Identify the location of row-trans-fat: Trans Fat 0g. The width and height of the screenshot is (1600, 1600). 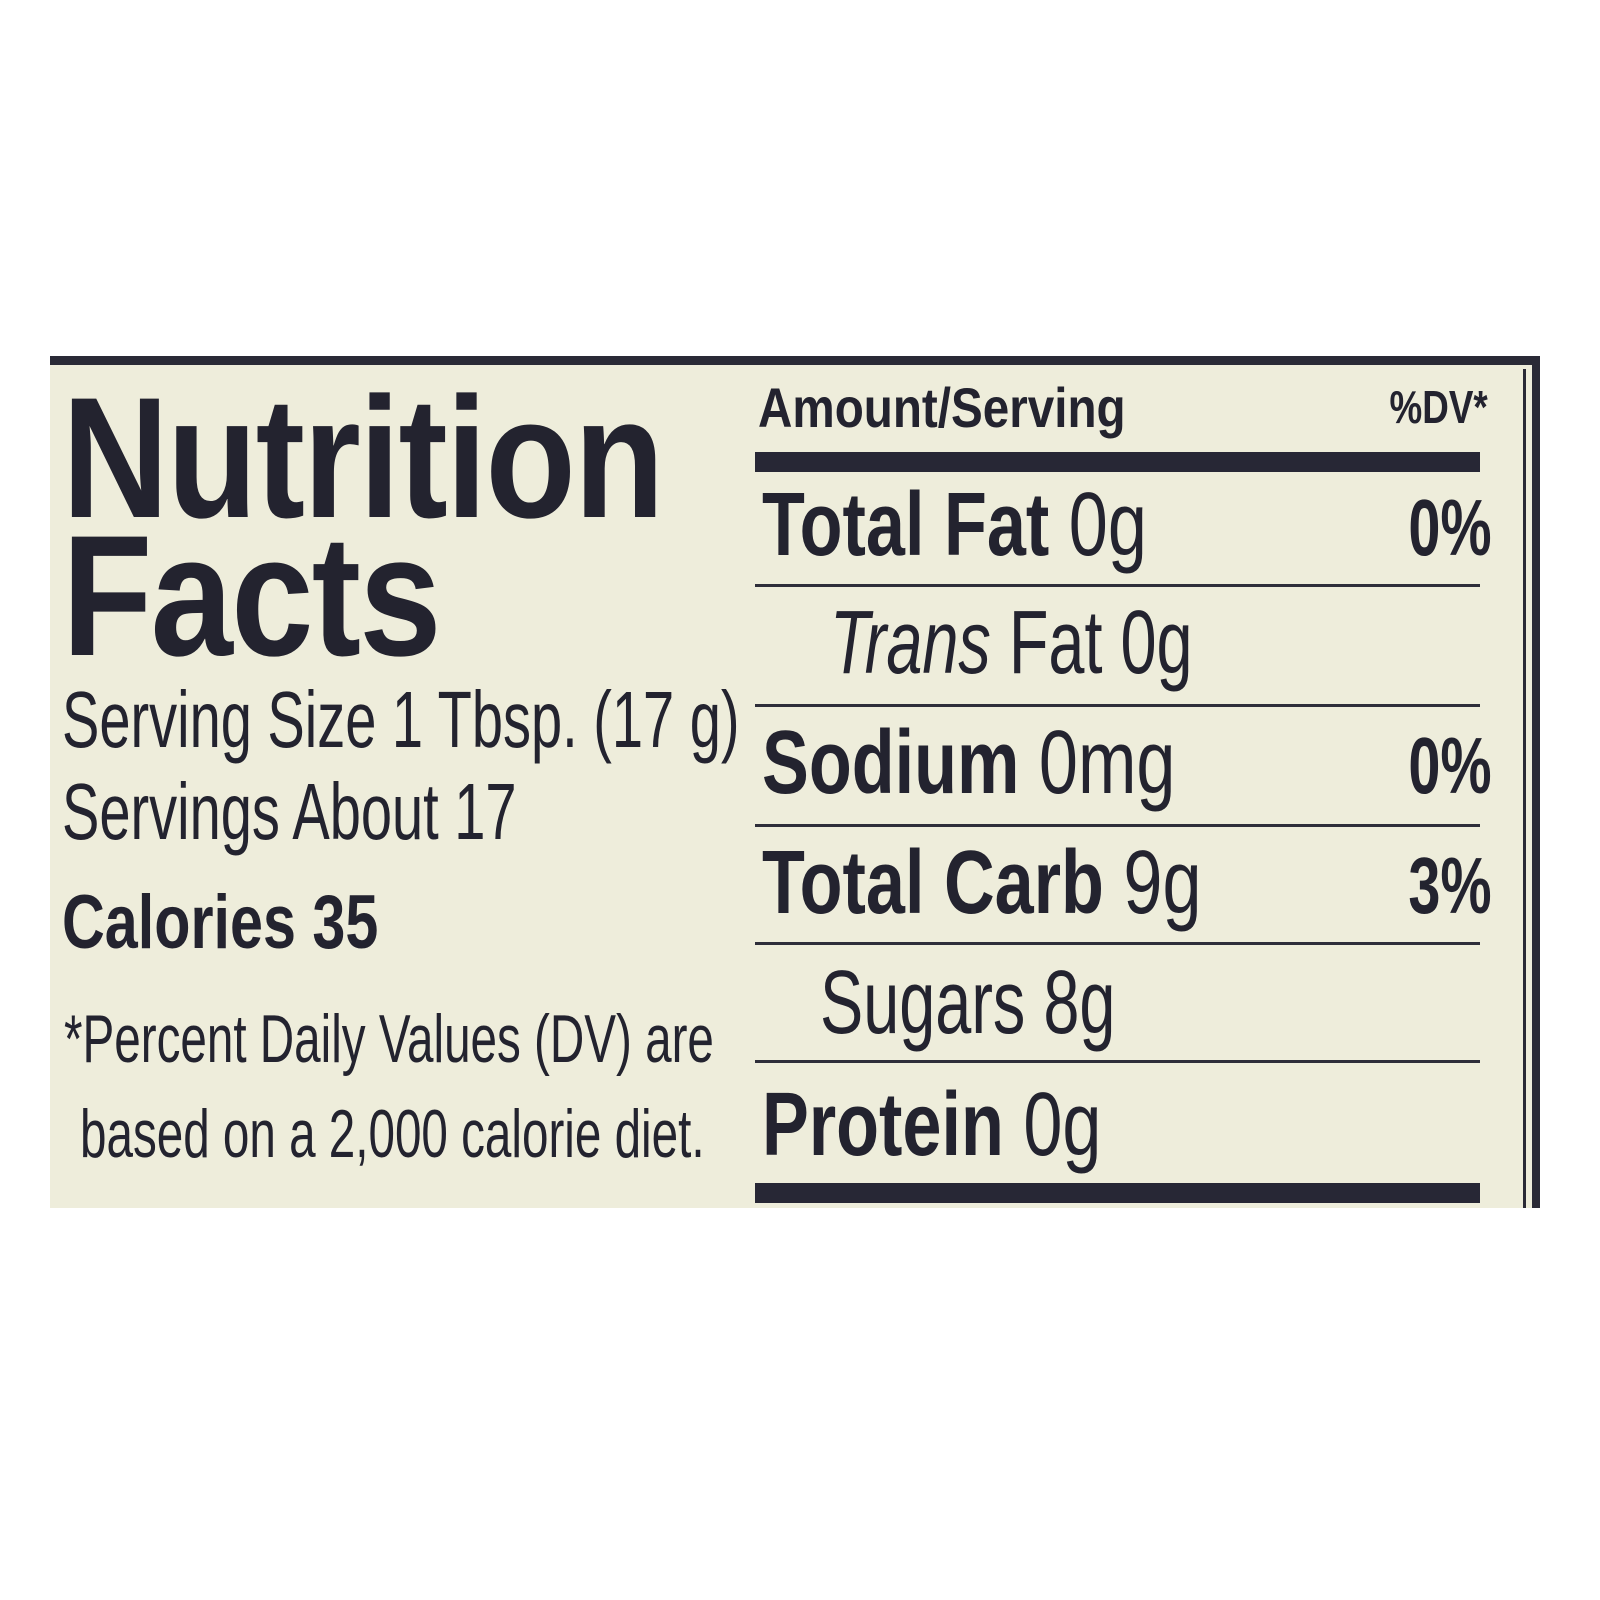
(1011, 643).